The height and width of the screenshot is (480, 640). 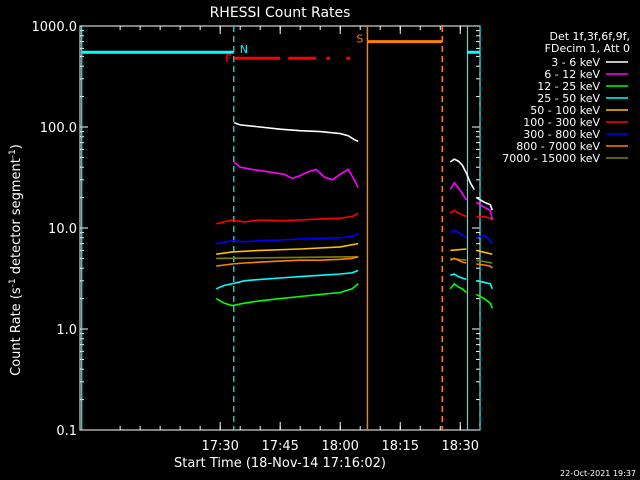 I want to click on legend-entry-label: 50 - 100 keV, so click(x=565, y=110).